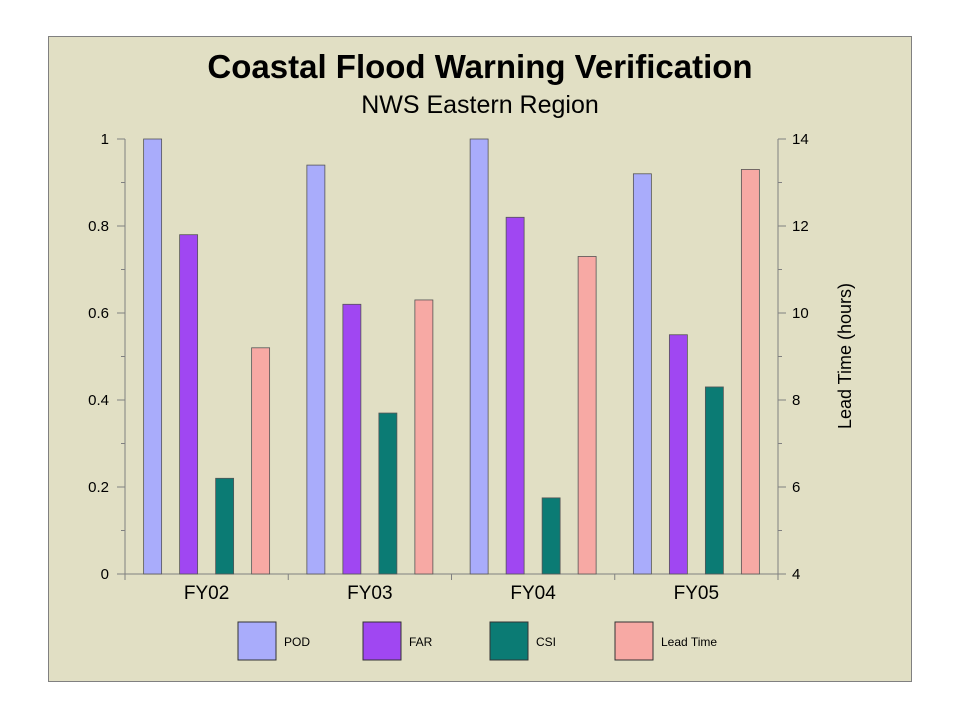  What do you see at coordinates (98, 226) in the screenshot?
I see `y-left-tick-label: 0.8` at bounding box center [98, 226].